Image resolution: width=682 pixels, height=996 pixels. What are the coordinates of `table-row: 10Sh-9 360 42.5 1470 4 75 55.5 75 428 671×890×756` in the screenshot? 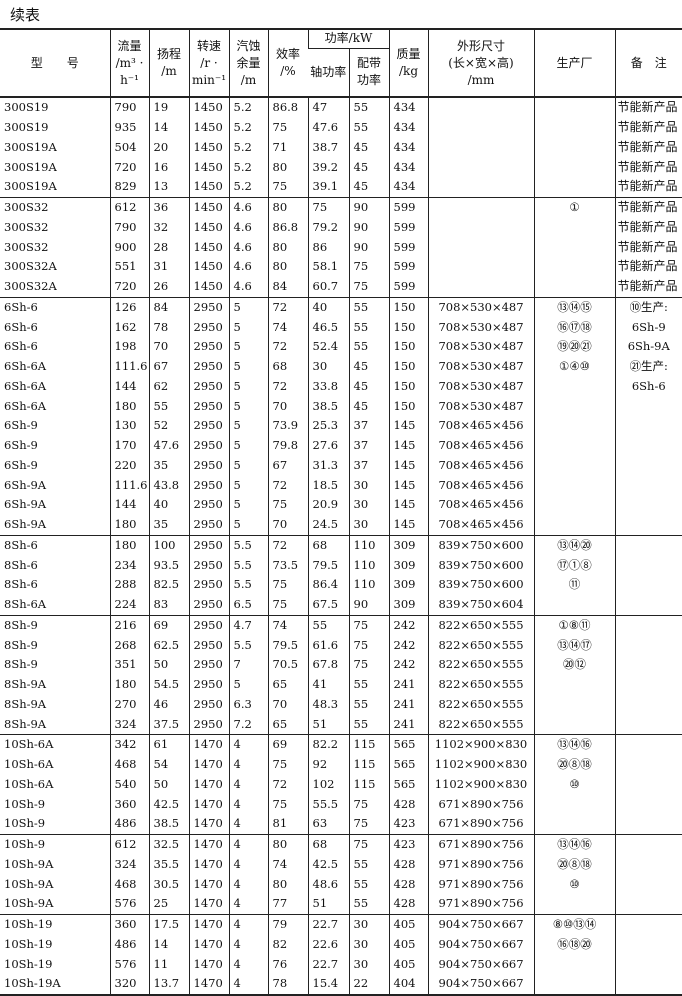 It's located at (341, 804).